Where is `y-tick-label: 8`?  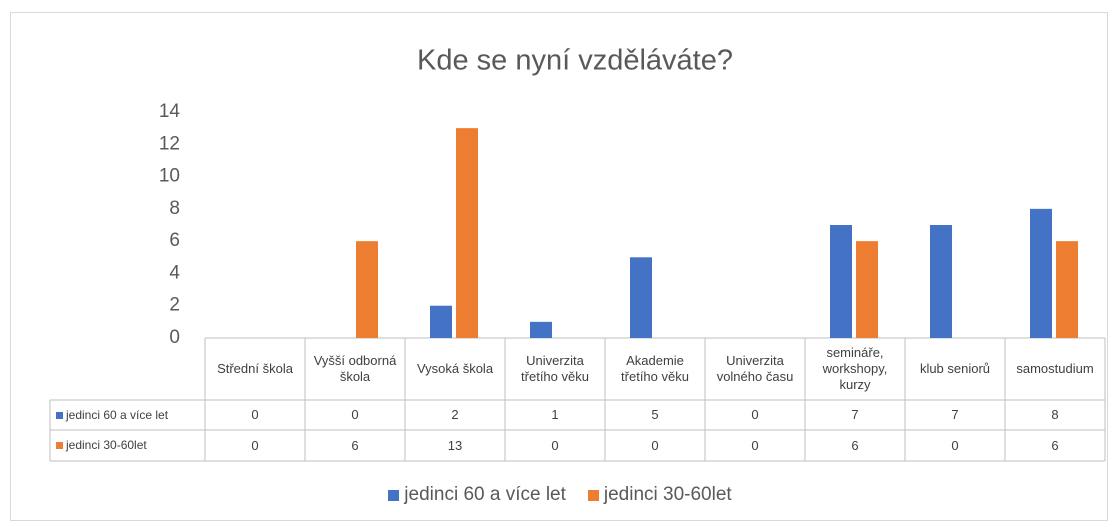 y-tick-label: 8 is located at coordinates (174, 208).